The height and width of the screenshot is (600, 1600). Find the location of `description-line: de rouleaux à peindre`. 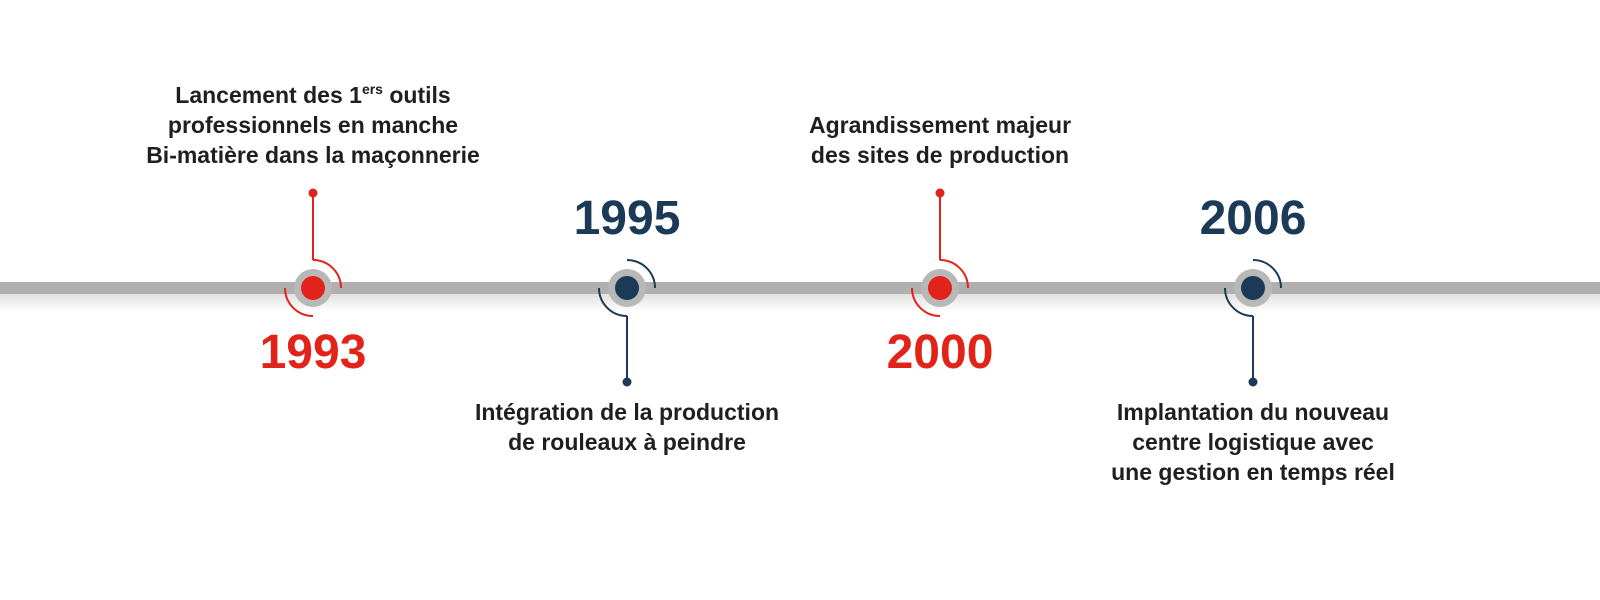

description-line: de rouleaux à peindre is located at coordinates (627, 442).